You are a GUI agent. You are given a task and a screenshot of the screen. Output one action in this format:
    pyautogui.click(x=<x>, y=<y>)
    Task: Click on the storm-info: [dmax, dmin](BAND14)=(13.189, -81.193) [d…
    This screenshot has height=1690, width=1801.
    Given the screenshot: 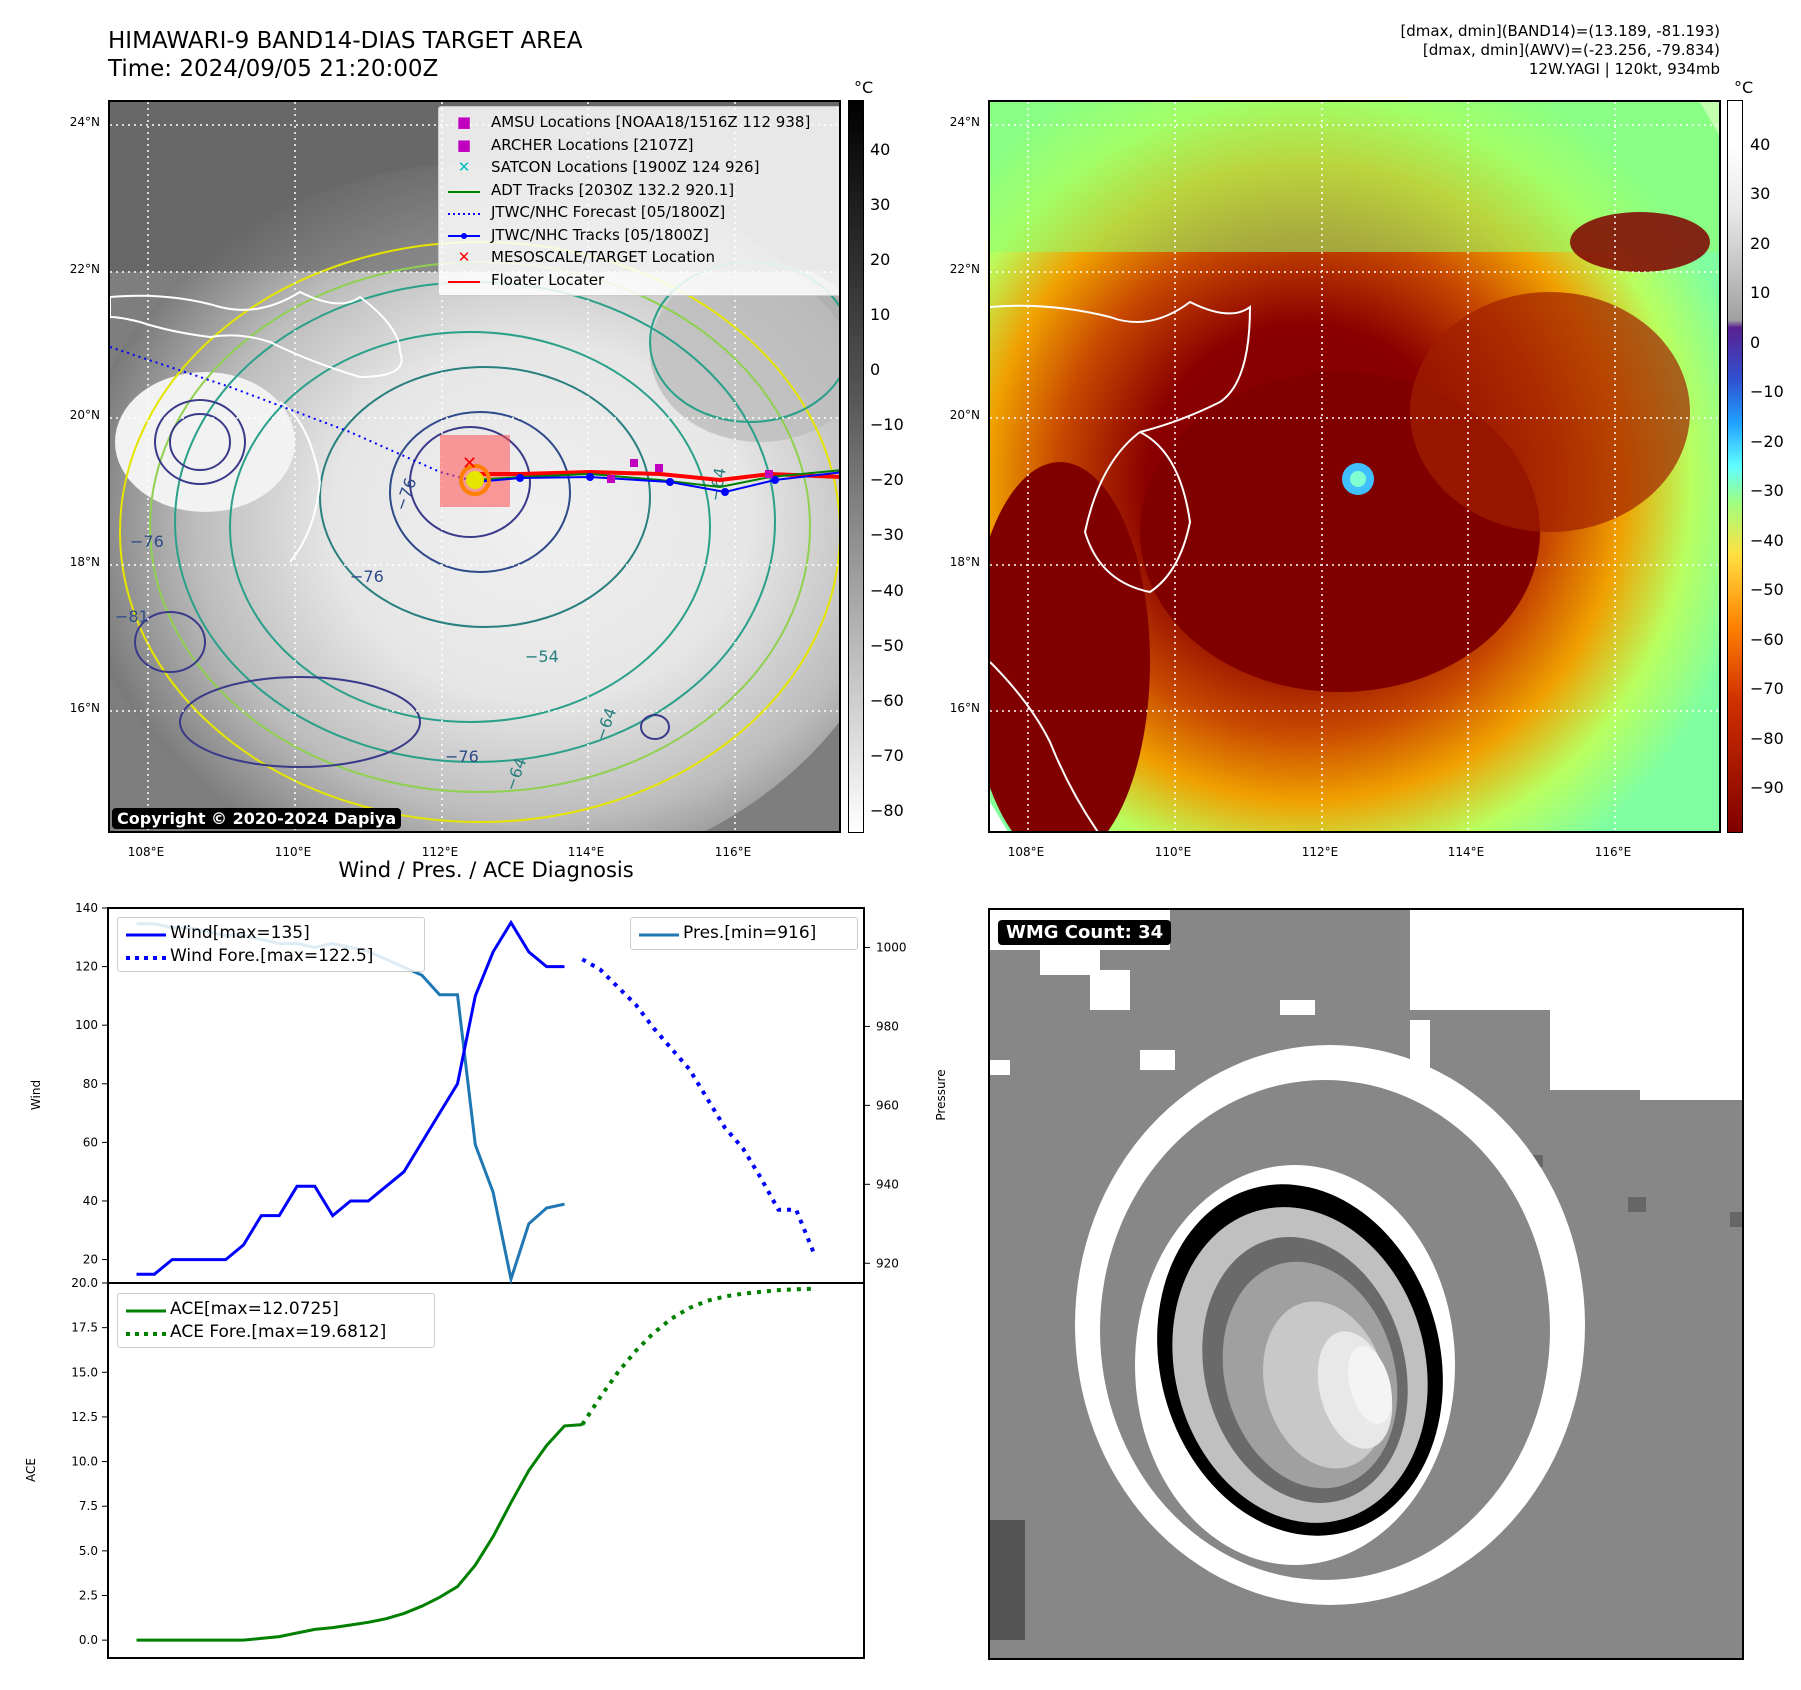 What is the action you would take?
    pyautogui.click(x=1560, y=50)
    